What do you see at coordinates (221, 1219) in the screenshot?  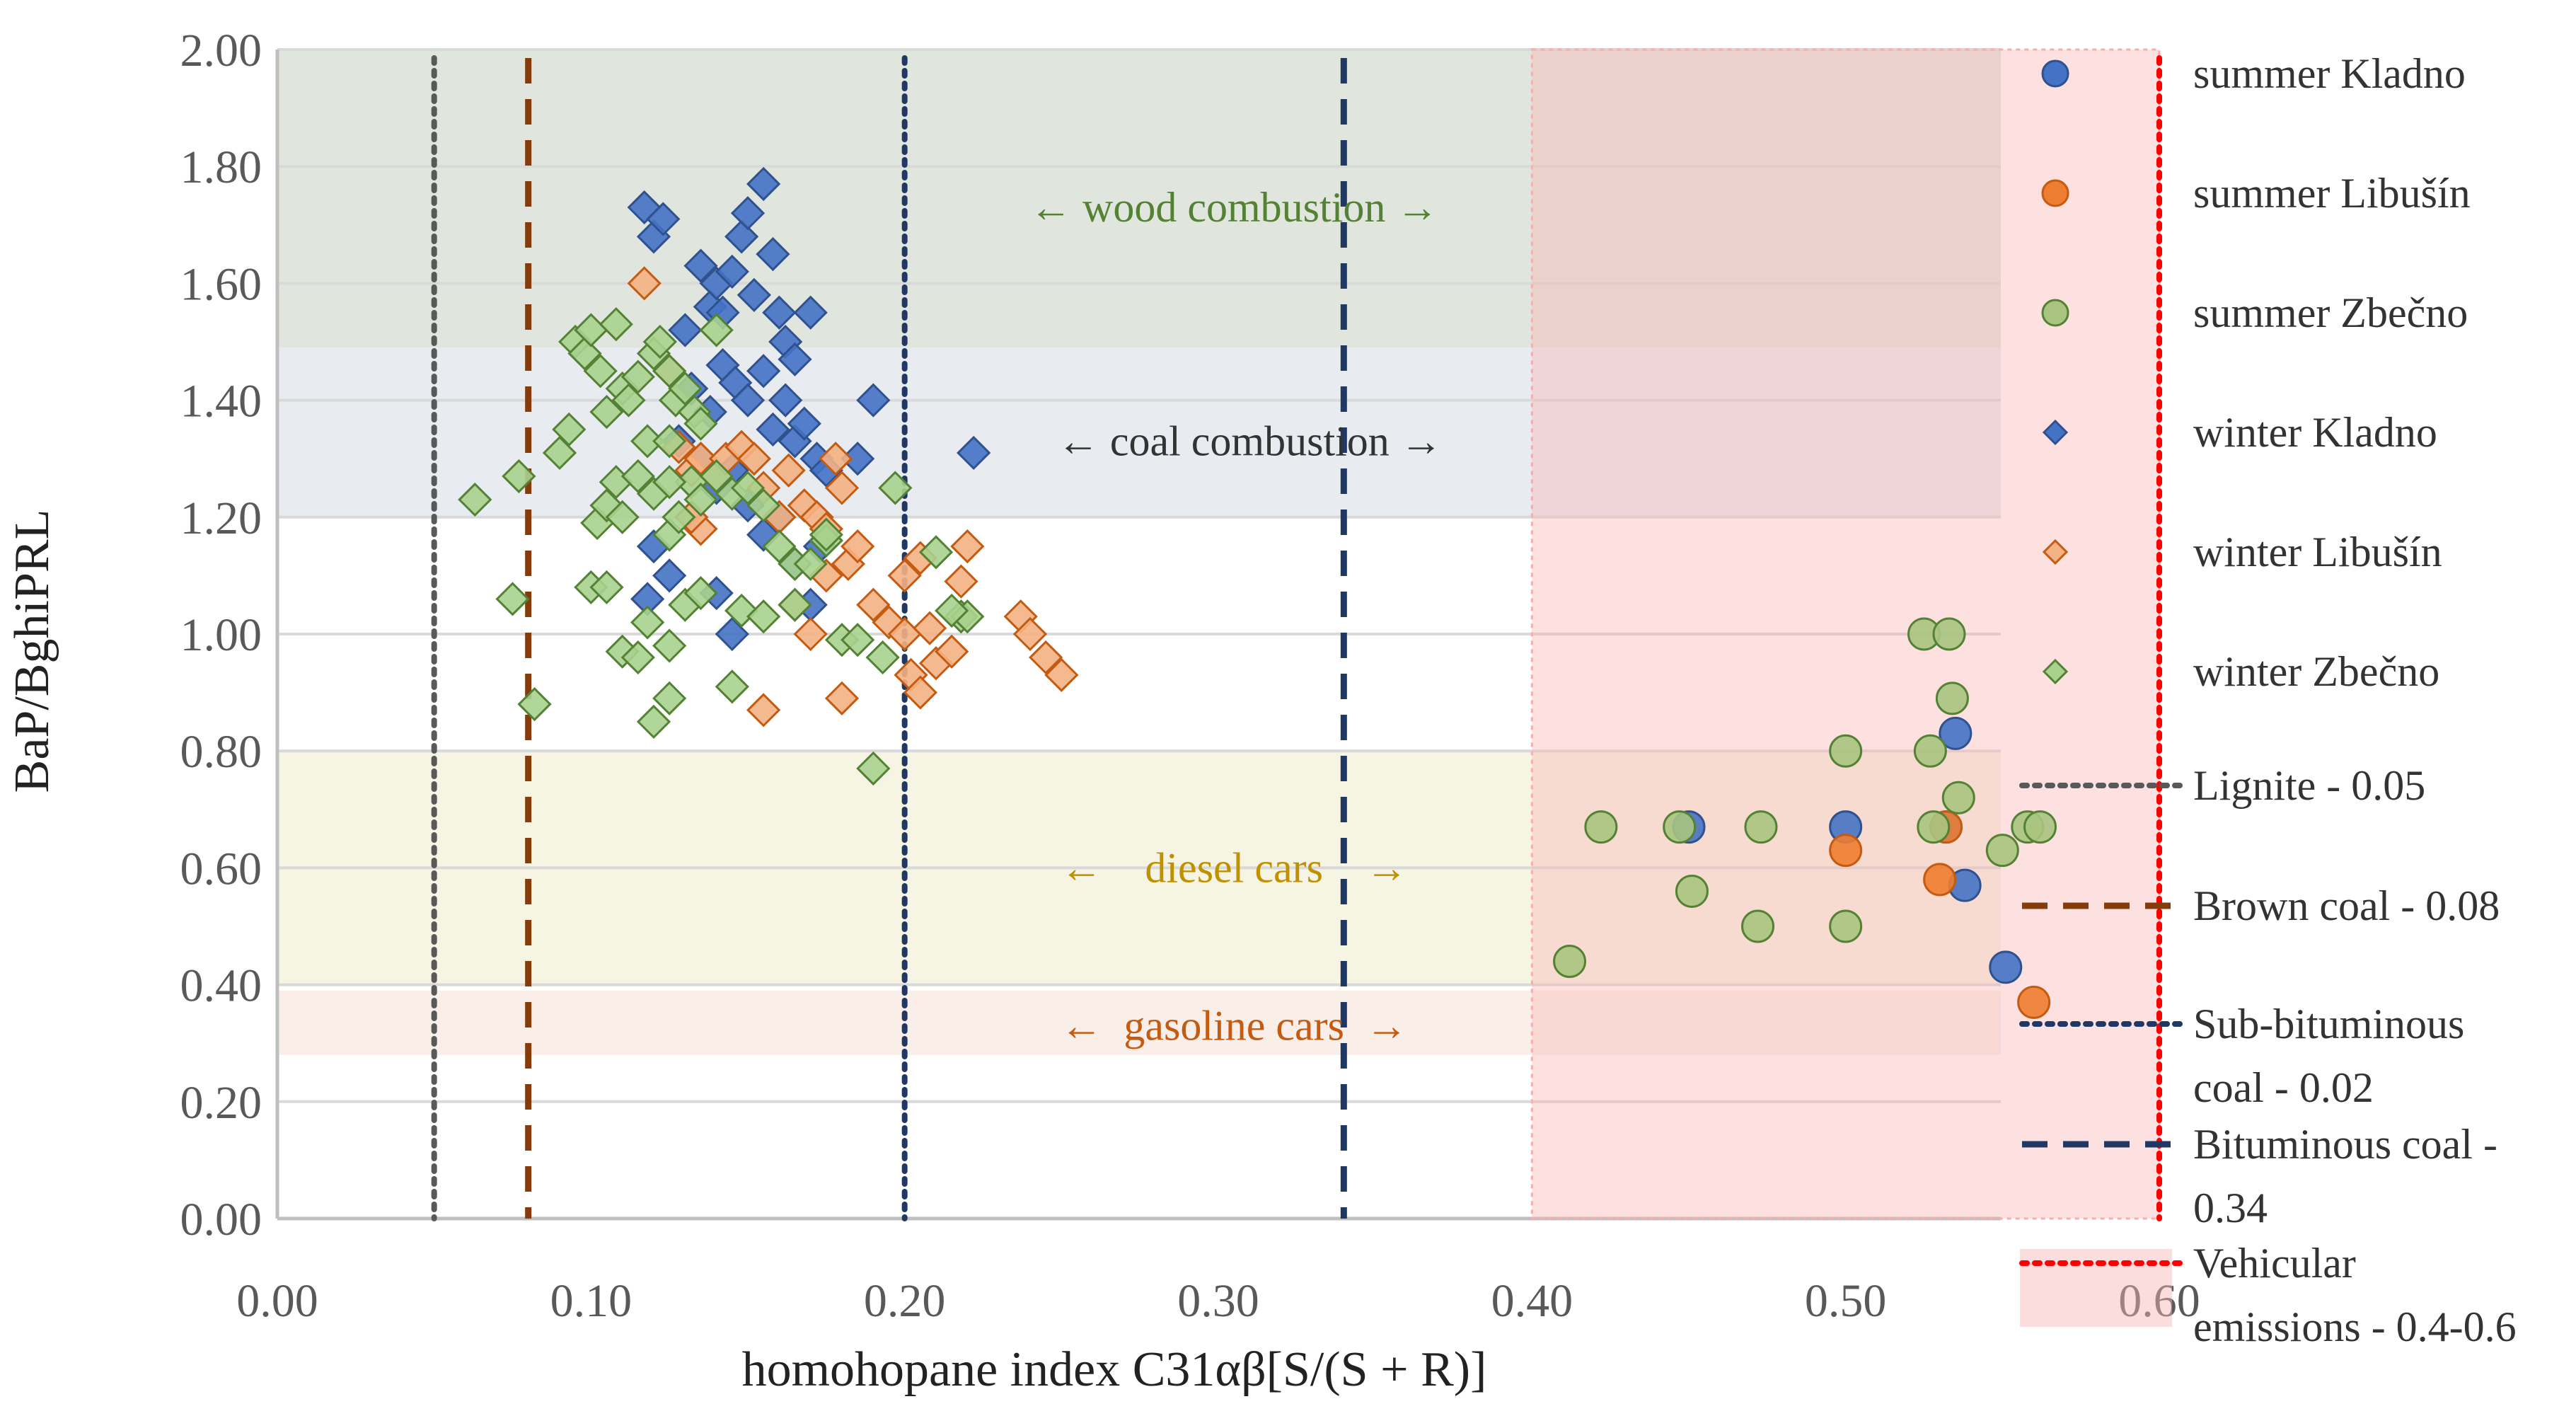 I see `y-tick-label: 0.00` at bounding box center [221, 1219].